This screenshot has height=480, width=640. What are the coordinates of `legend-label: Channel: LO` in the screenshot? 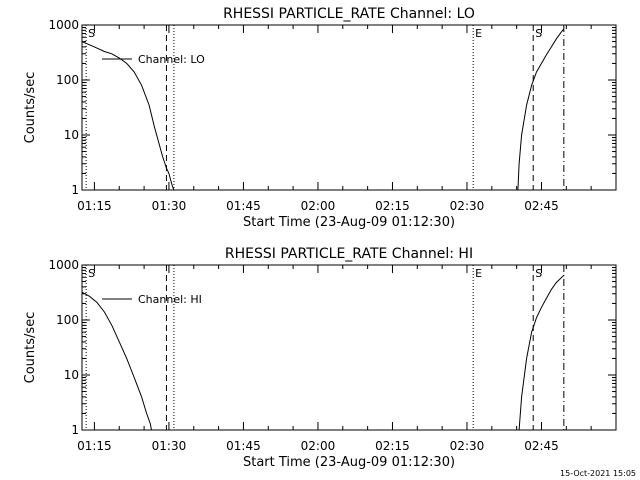 It's located at (171, 59).